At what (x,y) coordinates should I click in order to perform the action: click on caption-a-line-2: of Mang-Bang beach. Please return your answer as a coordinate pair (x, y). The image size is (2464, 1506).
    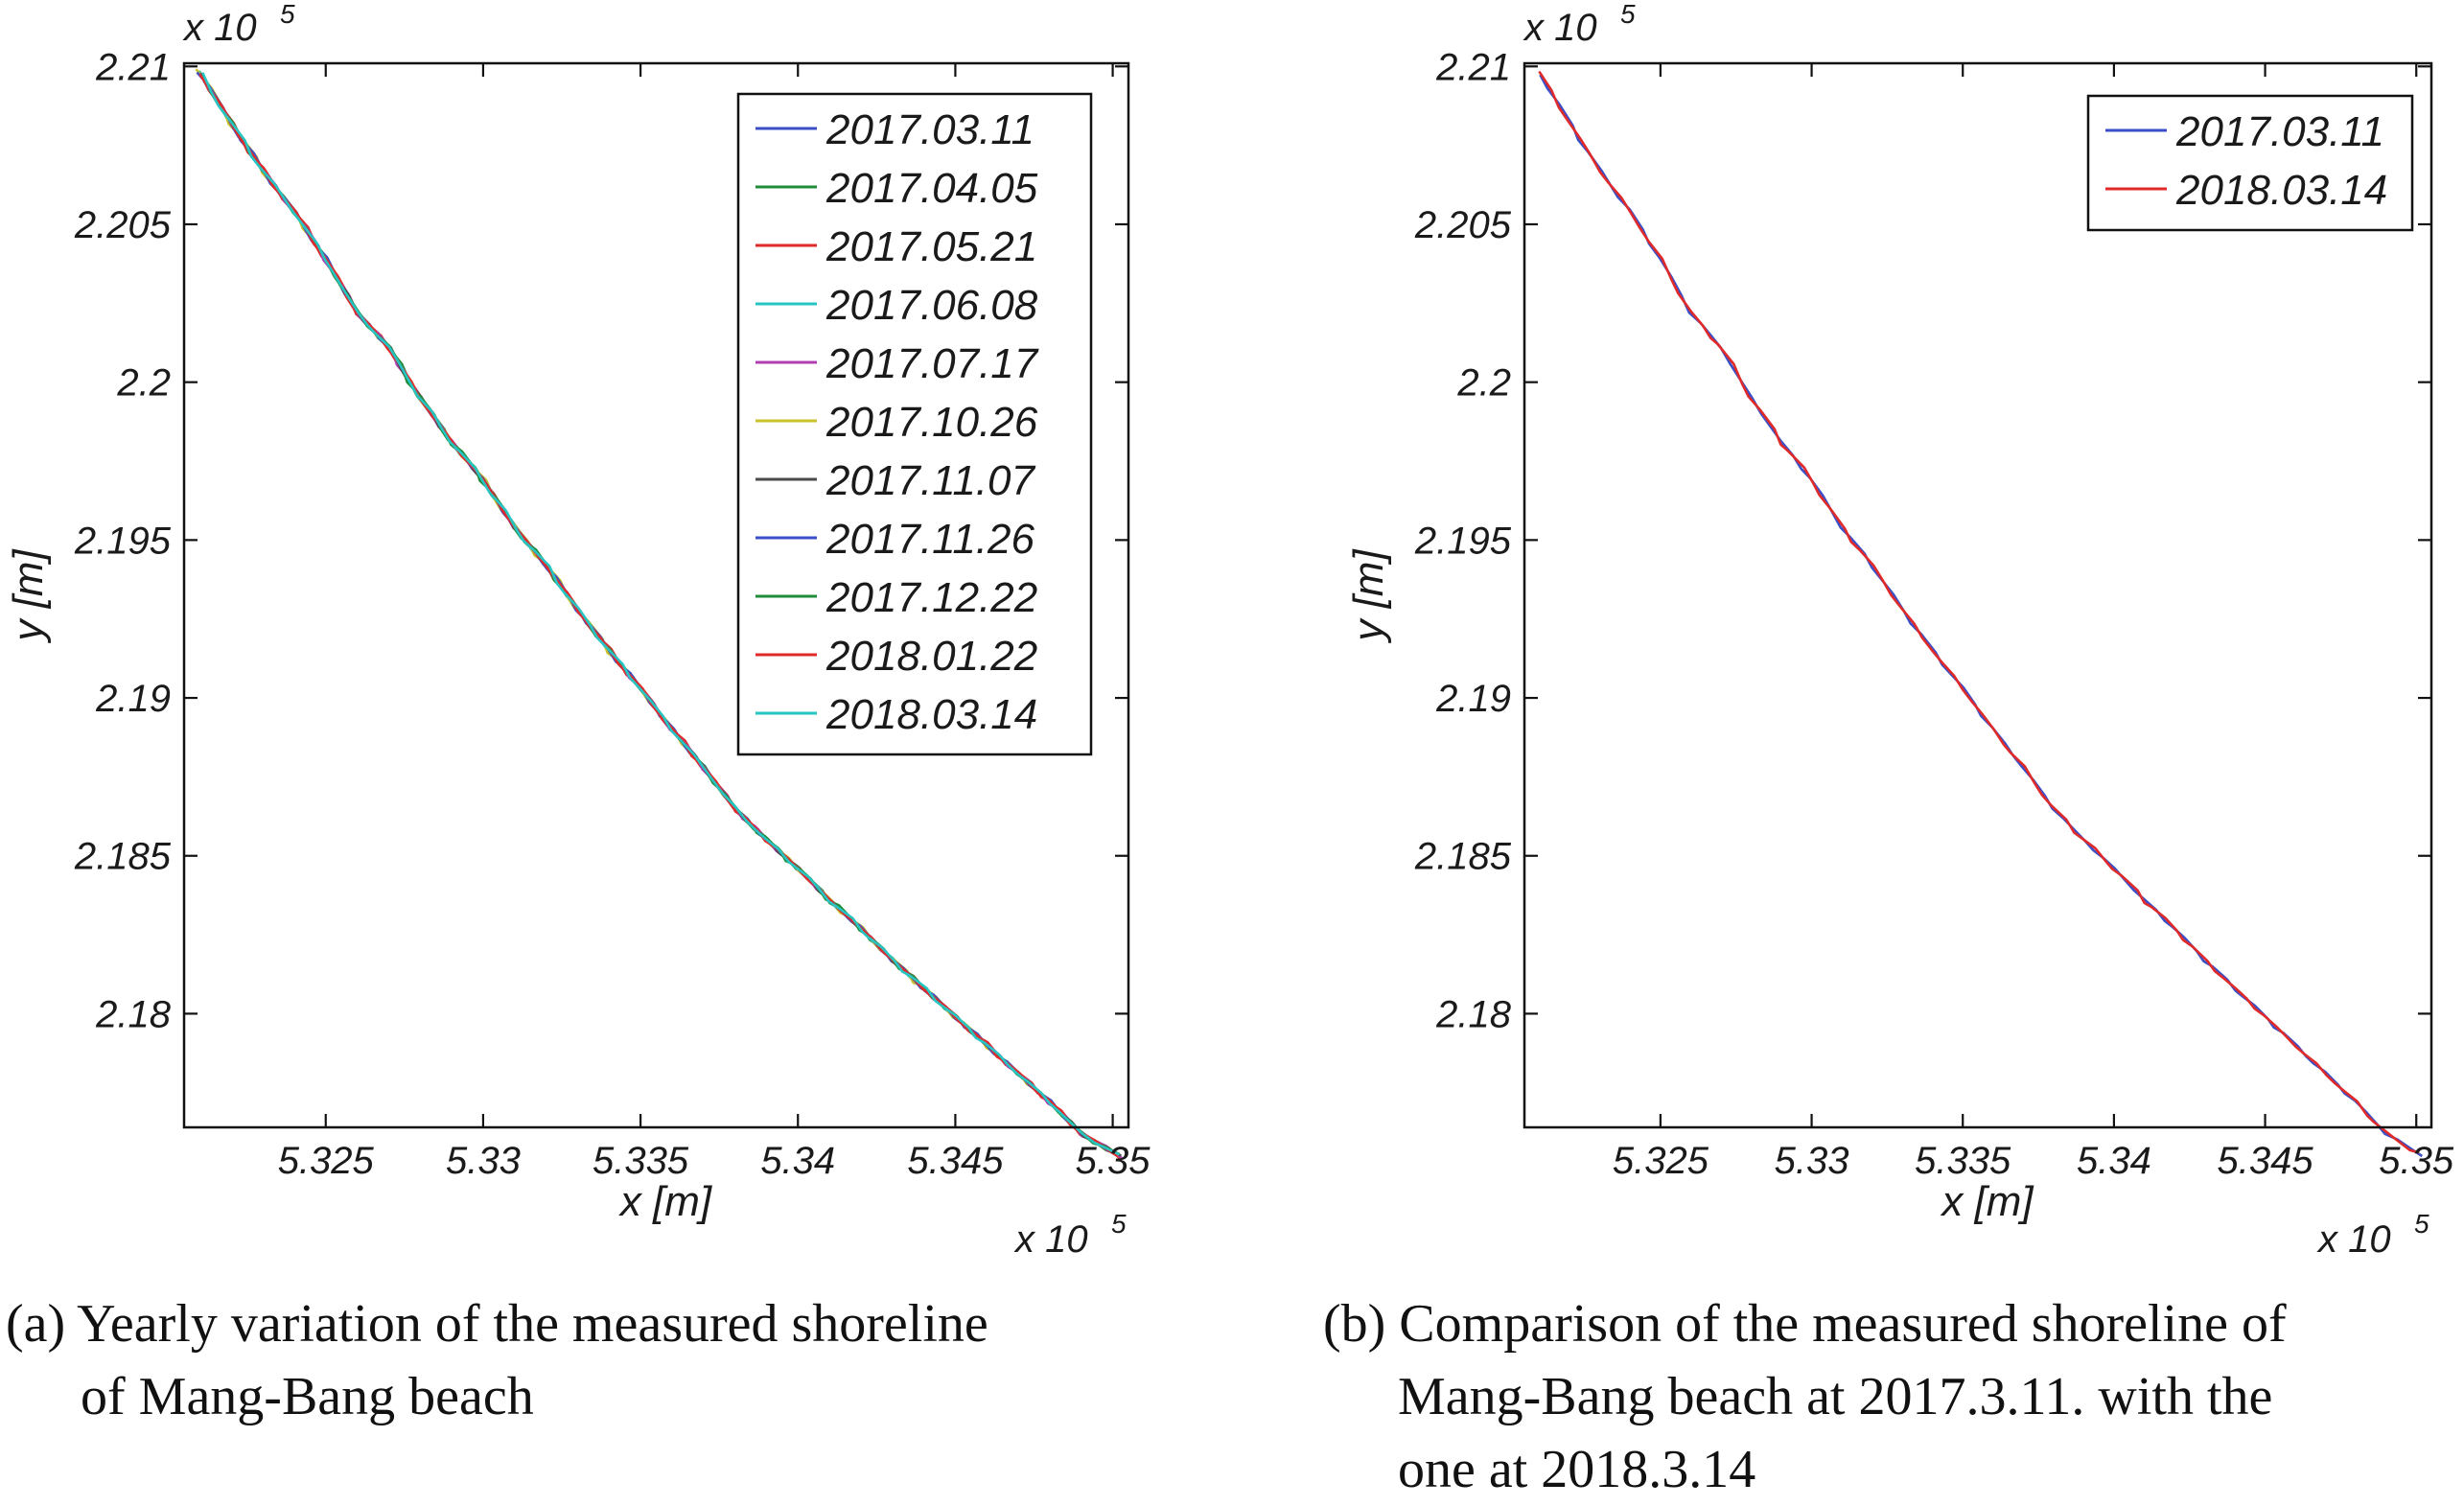
    Looking at the image, I should click on (308, 1396).